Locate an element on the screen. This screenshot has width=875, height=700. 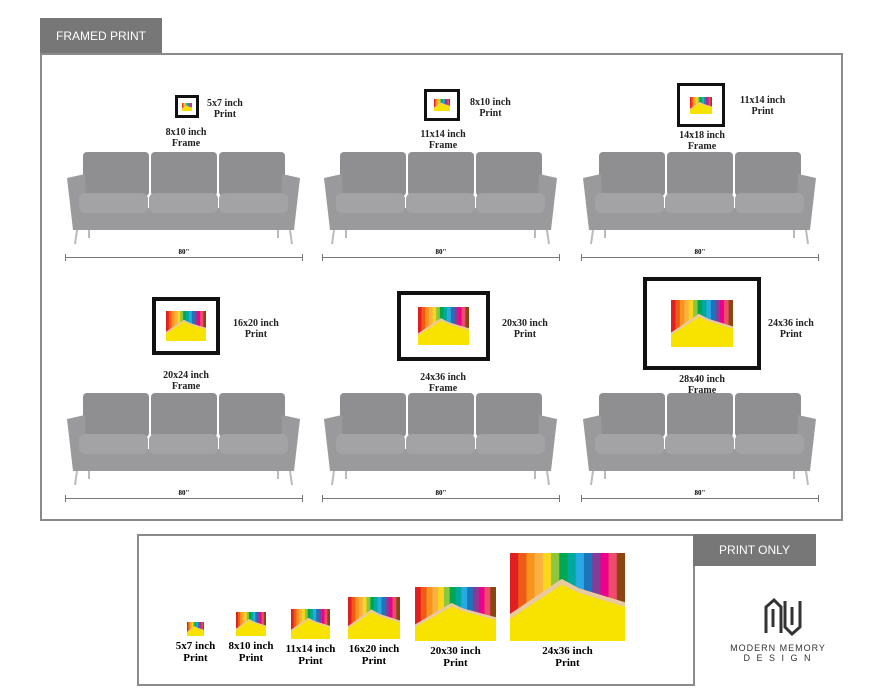
frame-size-label: 11x14 inch Frame is located at coordinates (443, 140).